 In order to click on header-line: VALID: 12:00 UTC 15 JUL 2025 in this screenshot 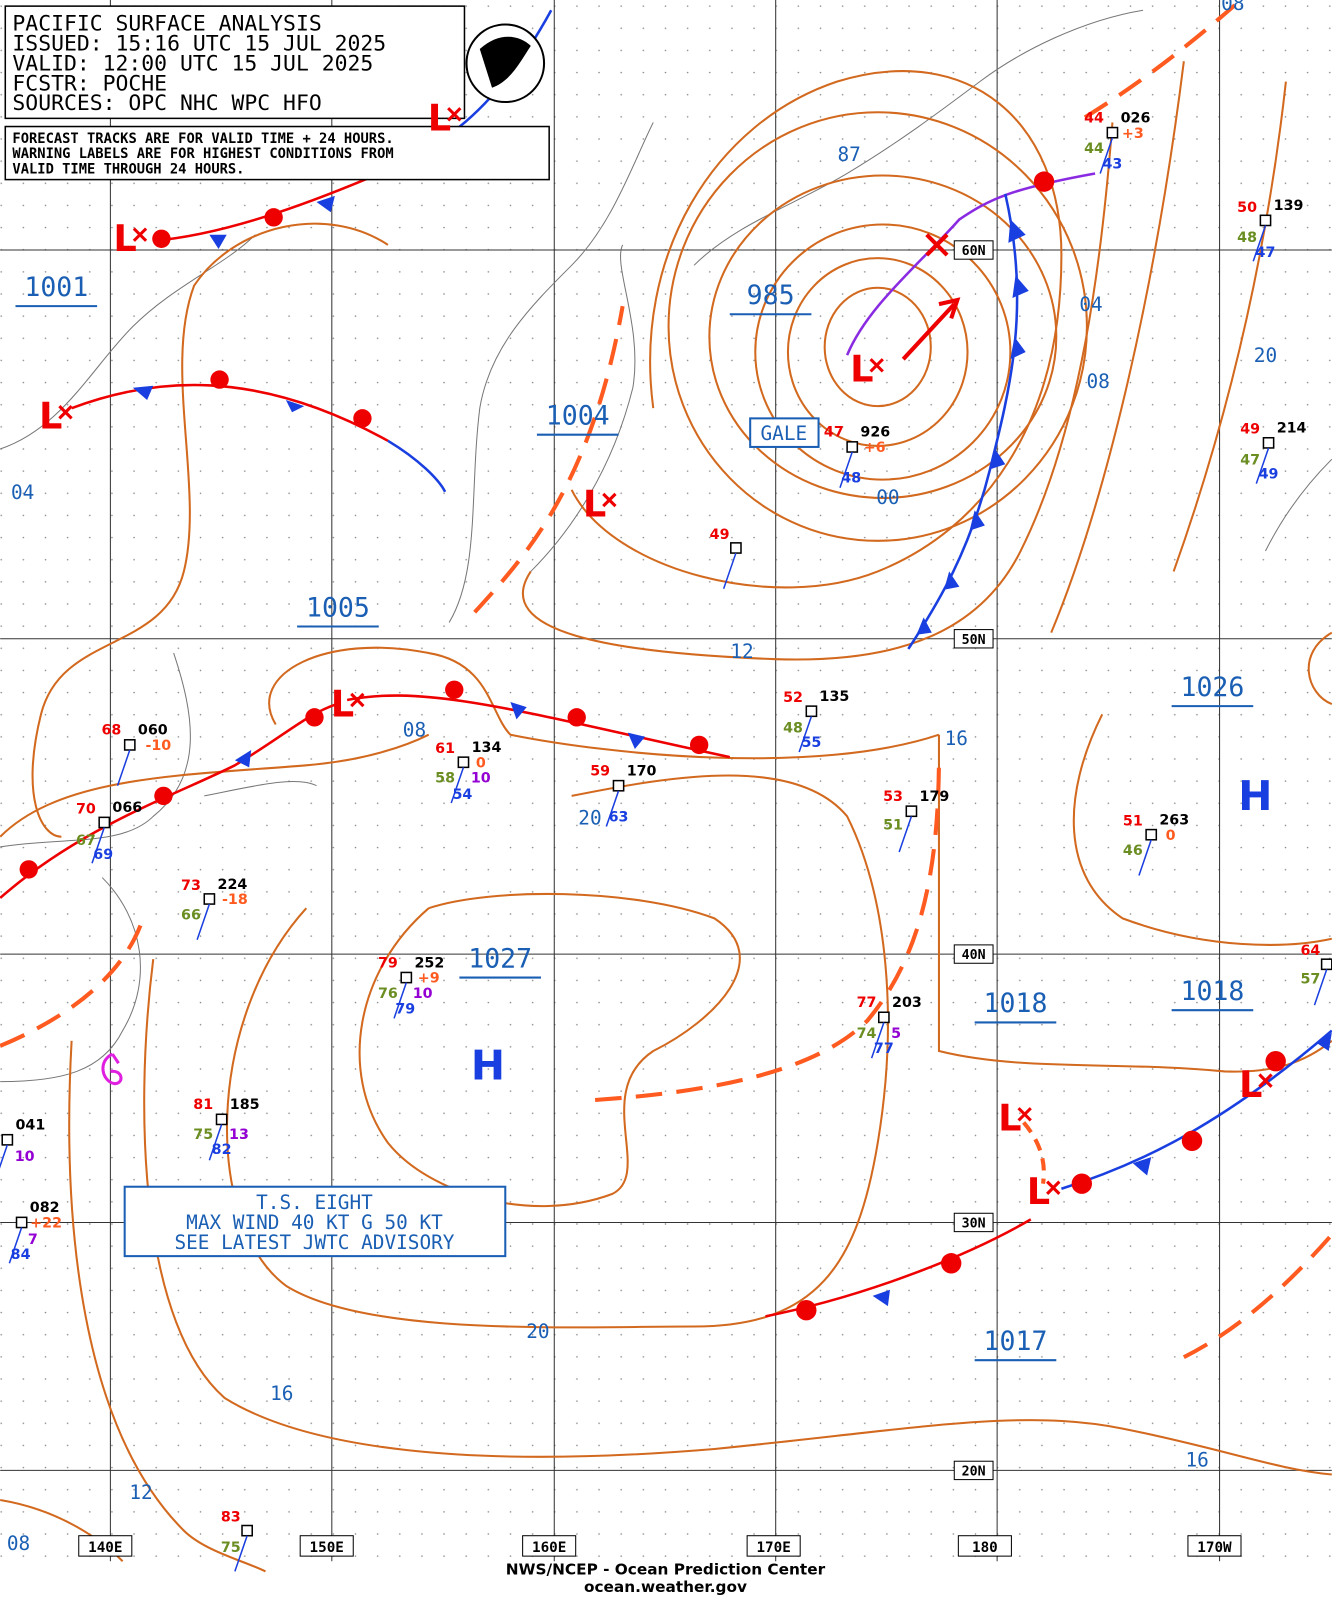, I will do `click(192, 63)`.